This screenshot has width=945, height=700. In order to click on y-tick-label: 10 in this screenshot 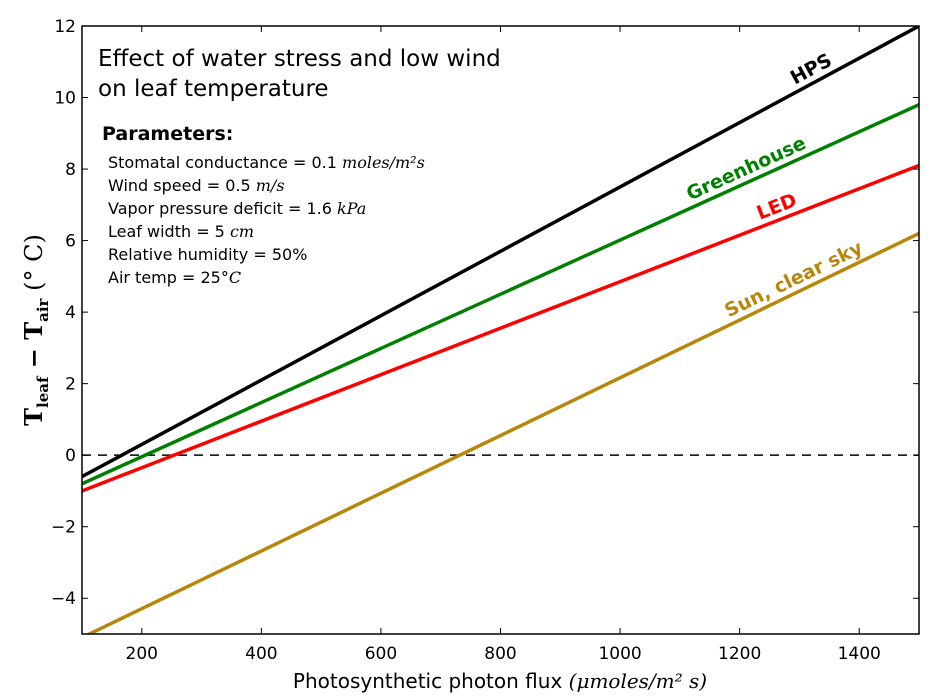, I will do `click(65, 99)`.